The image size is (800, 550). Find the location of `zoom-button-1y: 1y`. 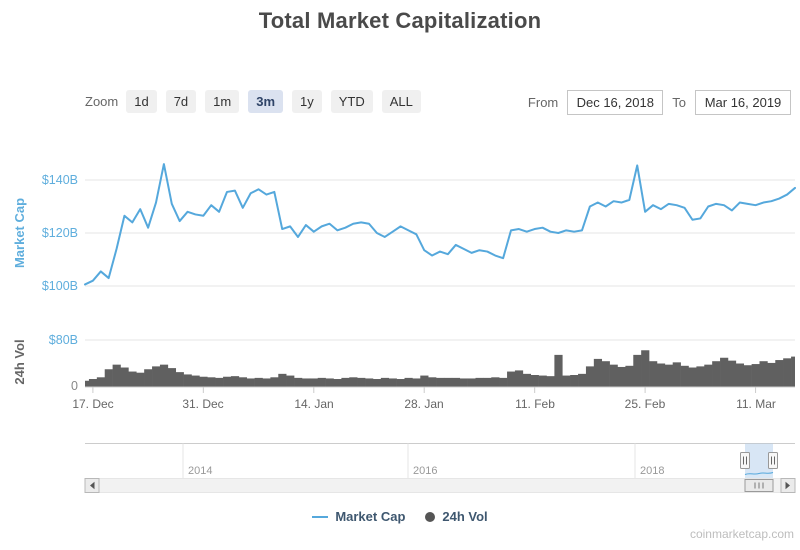

zoom-button-1y: 1y is located at coordinates (307, 101).